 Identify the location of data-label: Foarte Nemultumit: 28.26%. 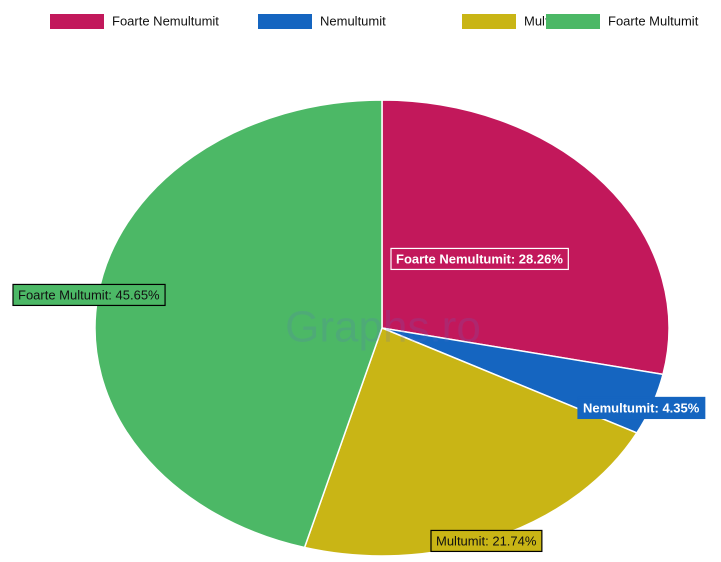
(479, 259).